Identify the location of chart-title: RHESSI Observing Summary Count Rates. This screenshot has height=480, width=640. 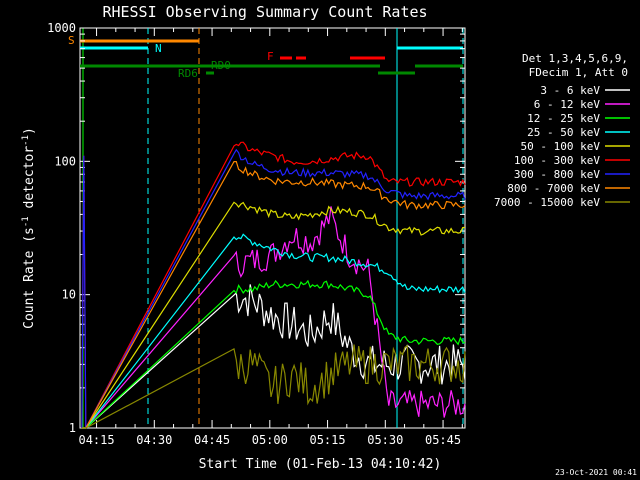
(264, 12).